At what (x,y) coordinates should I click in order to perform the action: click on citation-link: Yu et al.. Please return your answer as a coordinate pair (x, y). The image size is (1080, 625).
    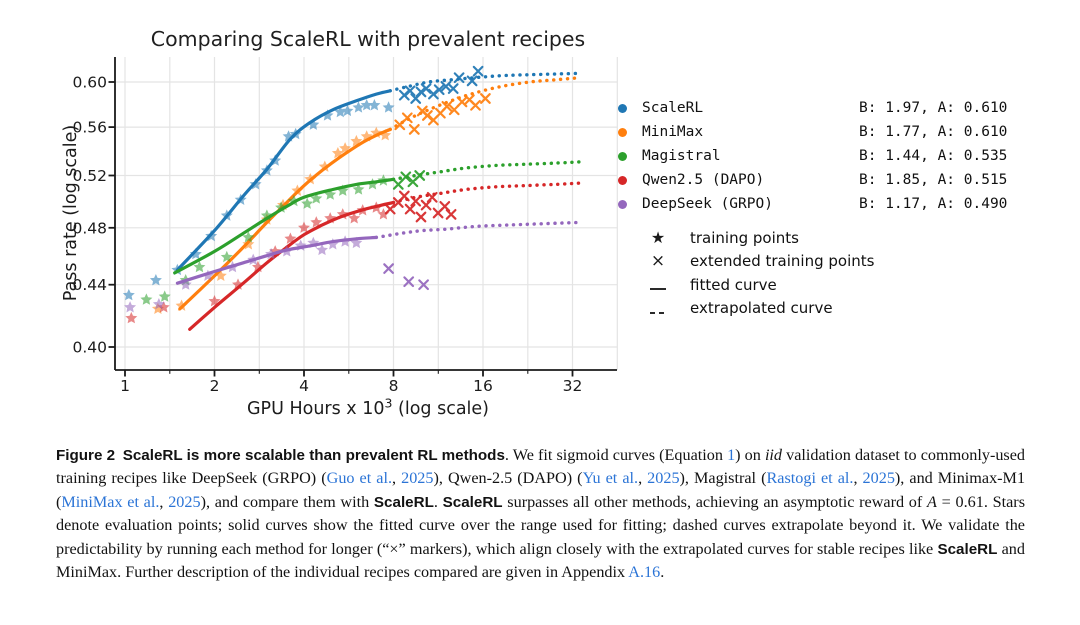
    Looking at the image, I should click on (610, 478).